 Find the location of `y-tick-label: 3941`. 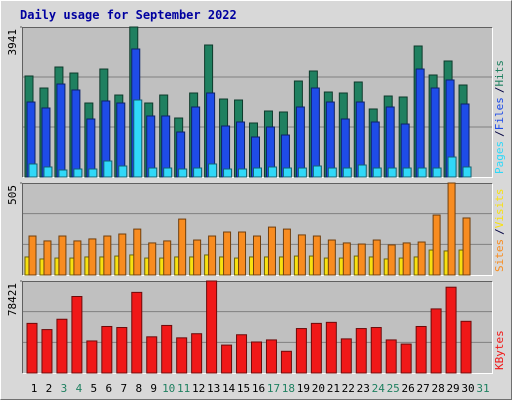

y-tick-label: 3941 is located at coordinates (12, 42).